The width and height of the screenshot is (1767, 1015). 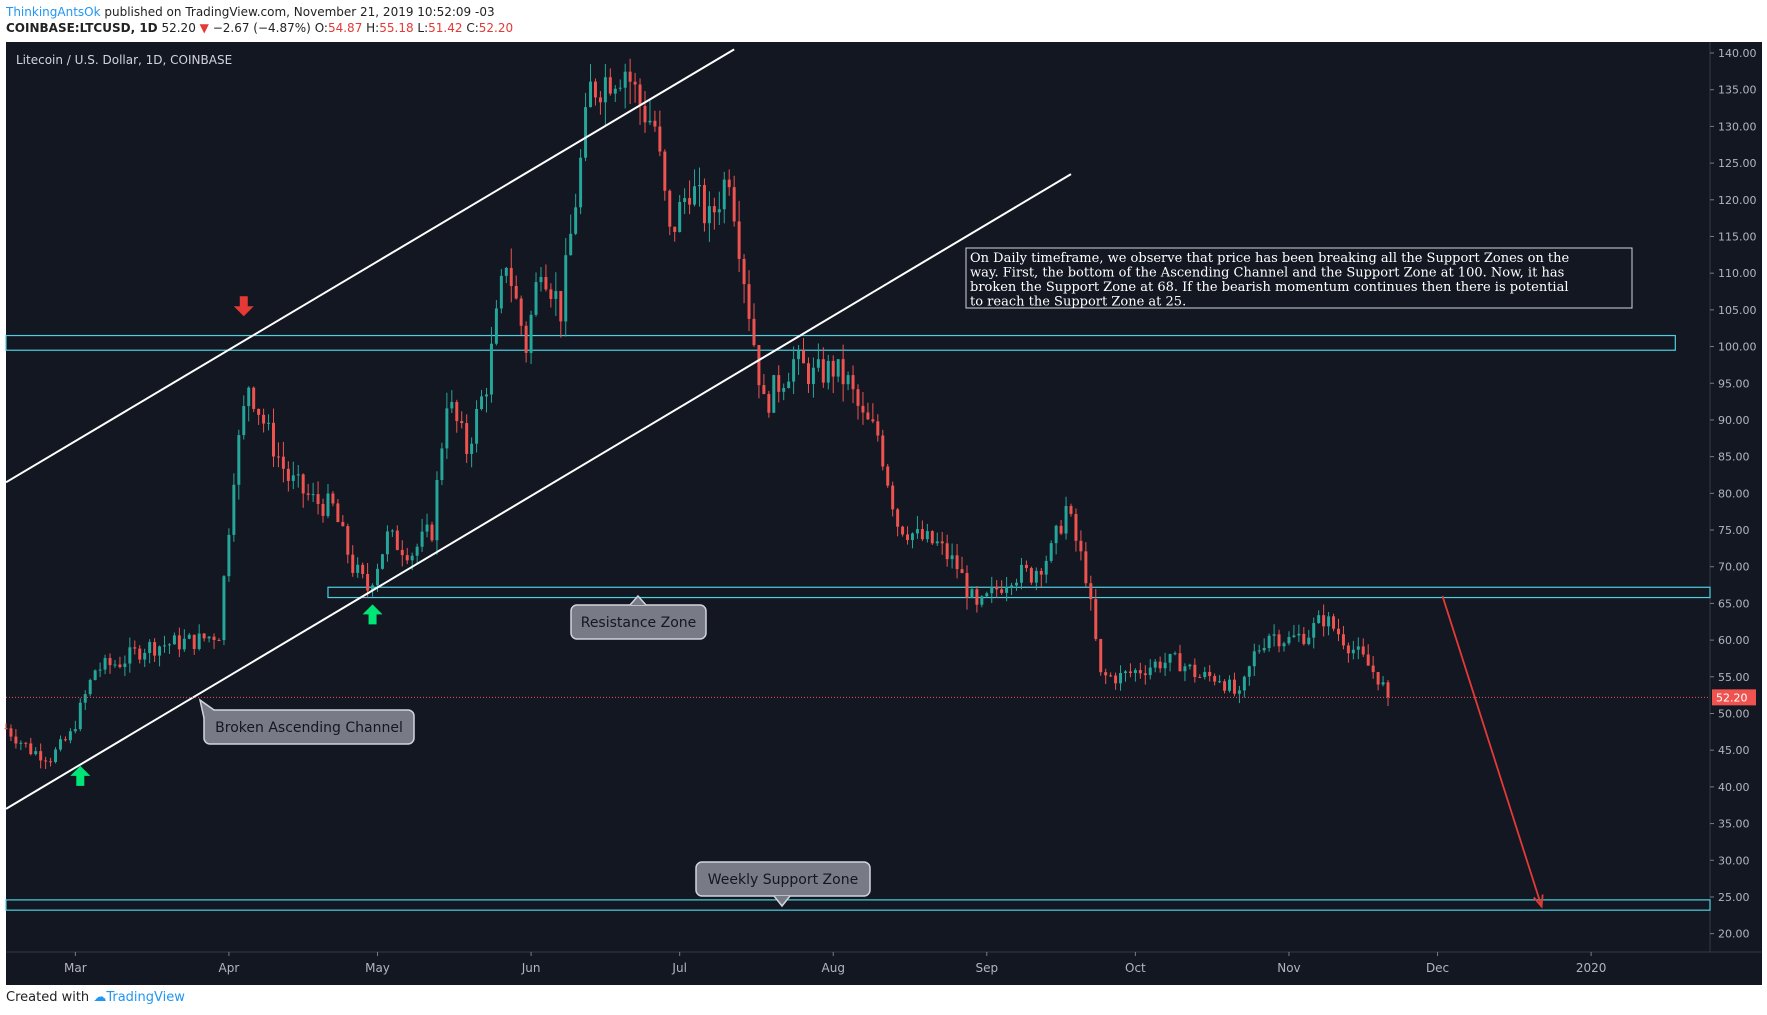 I want to click on author-link: ThinkingAntsOk, so click(x=53, y=12).